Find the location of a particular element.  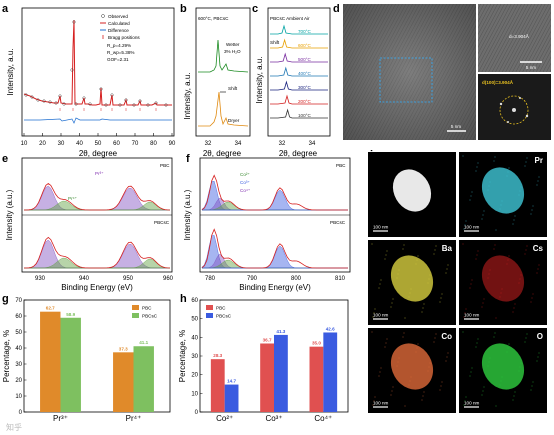

xrd-x-tick-label: 40 is located at coordinates (79, 144).